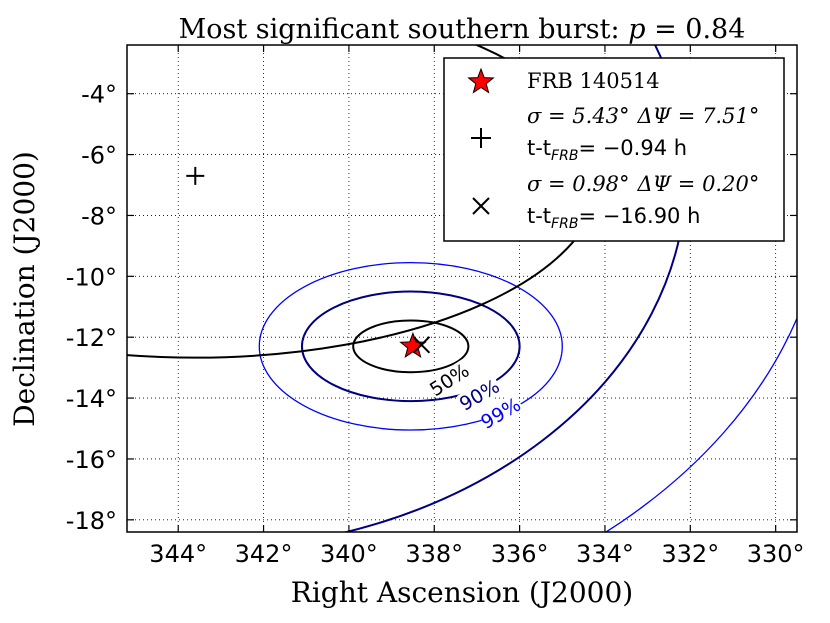 The image size is (830, 623). I want to click on frb-star-marker, so click(413, 344).